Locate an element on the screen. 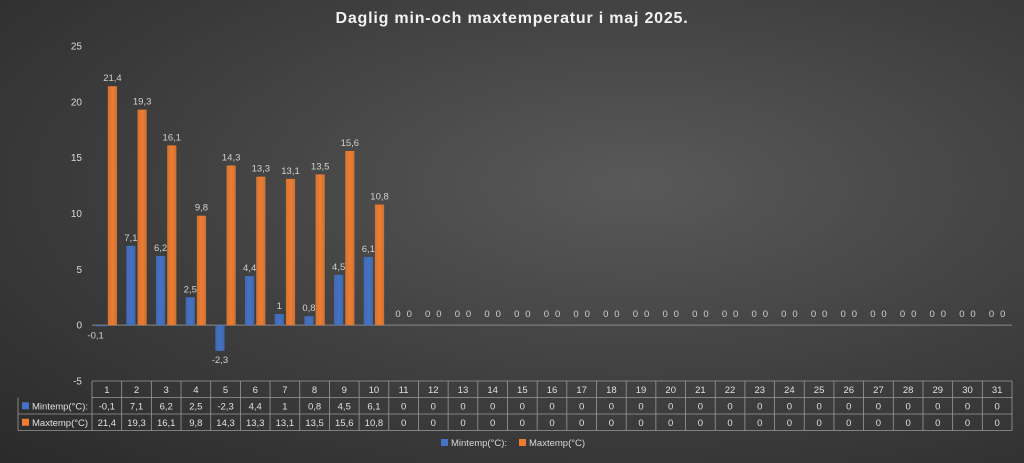 The height and width of the screenshot is (463, 1024). table-value-cell: -2,3 is located at coordinates (225, 407).